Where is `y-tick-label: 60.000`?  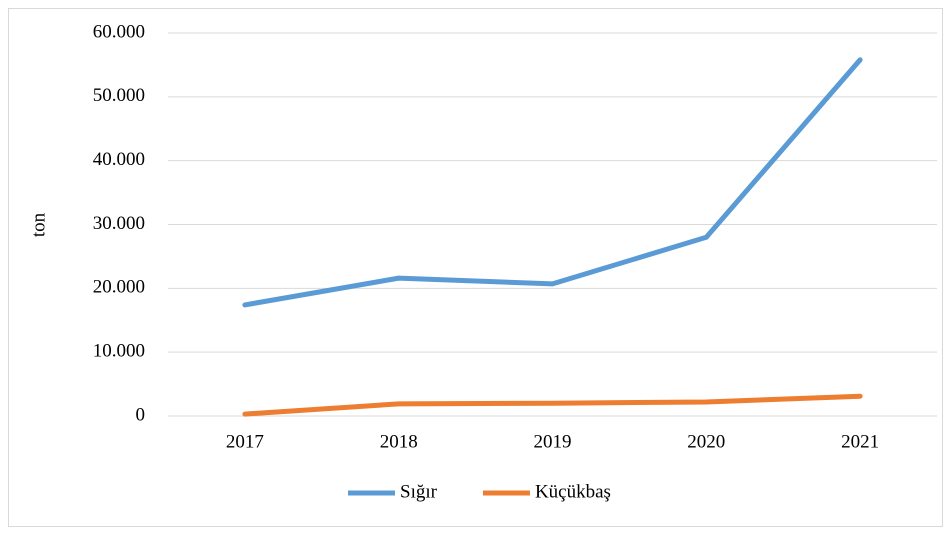
y-tick-label: 60.000 is located at coordinates (119, 31).